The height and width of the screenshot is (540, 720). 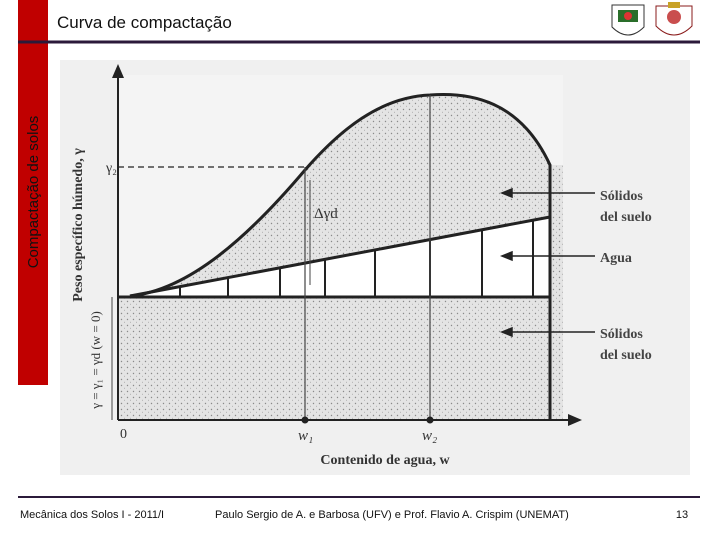 I want to click on w2-point, so click(x=430, y=420).